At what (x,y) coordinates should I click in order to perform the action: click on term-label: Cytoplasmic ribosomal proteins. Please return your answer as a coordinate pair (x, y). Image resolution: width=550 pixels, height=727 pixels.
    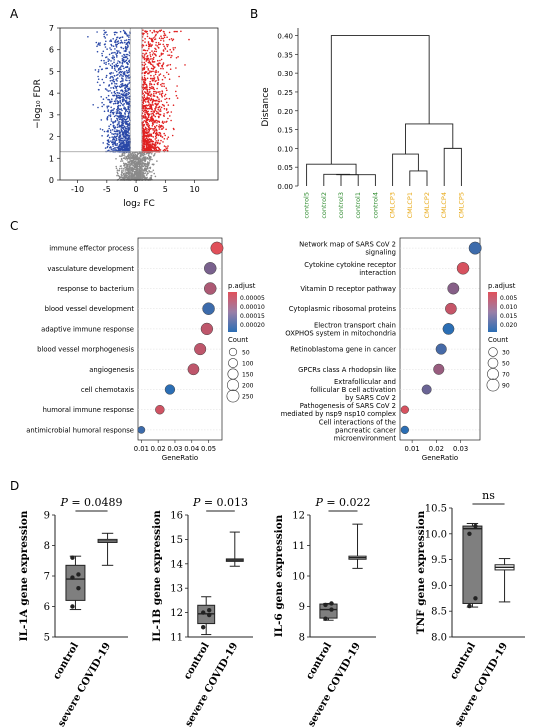
    Looking at the image, I should click on (343, 309).